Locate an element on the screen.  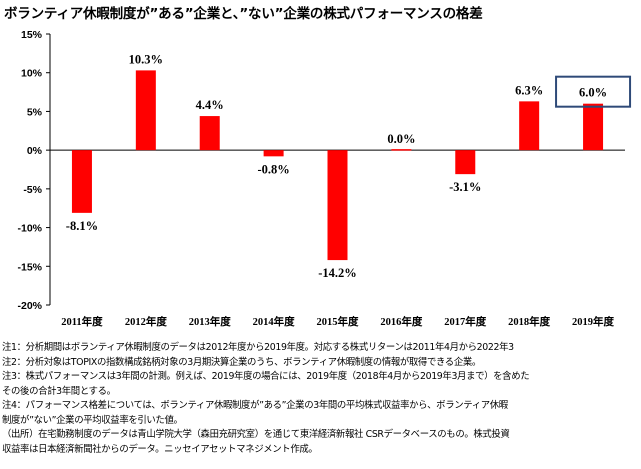
note-3-cont: その後の合計3年間とする。 is located at coordinates (59, 391).